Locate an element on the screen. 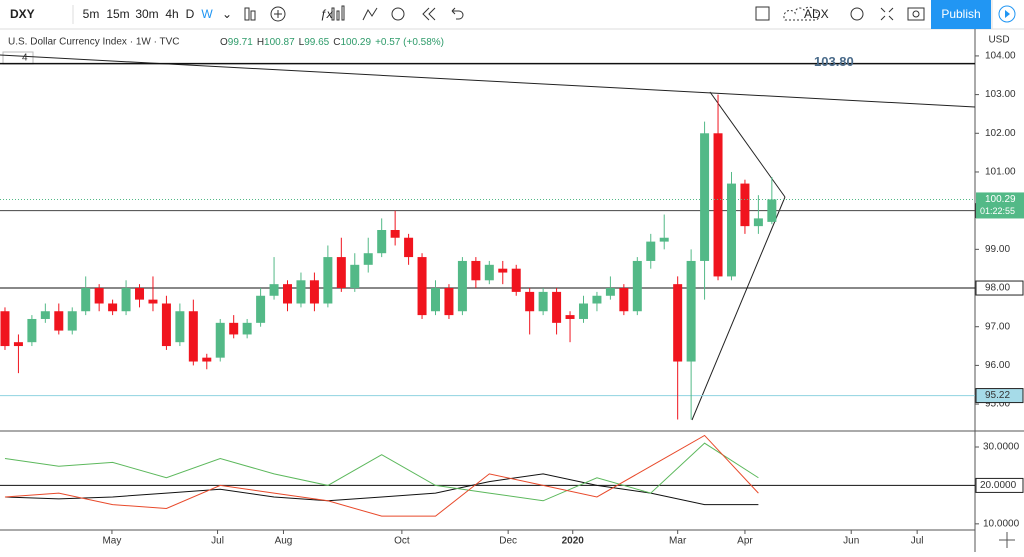 This screenshot has width=1024, height=557. interval-button: W is located at coordinates (207, 14).